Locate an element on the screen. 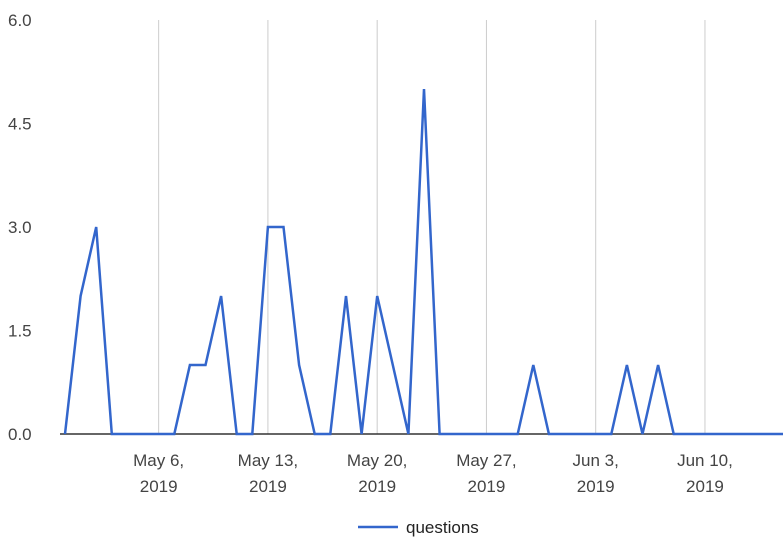 Image resolution: width=783 pixels, height=543 pixels. y-axis: 0.0 1.5 3.0 4.5 6.0 is located at coordinates (20, 227).